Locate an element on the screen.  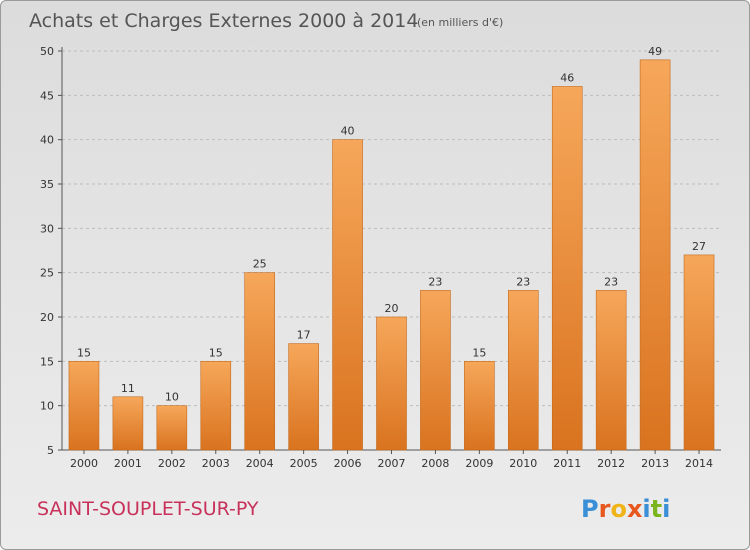
logo-letter: o is located at coordinates (618, 509).